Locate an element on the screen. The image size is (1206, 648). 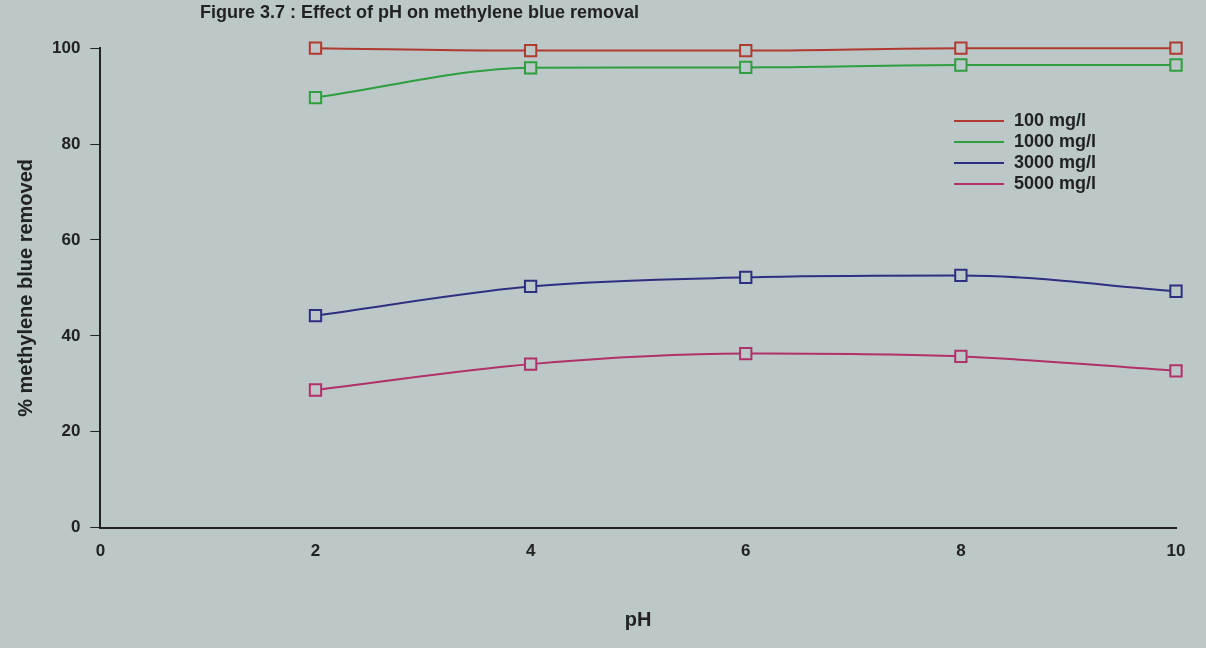
x-tick-label: 0 is located at coordinates (100, 551).